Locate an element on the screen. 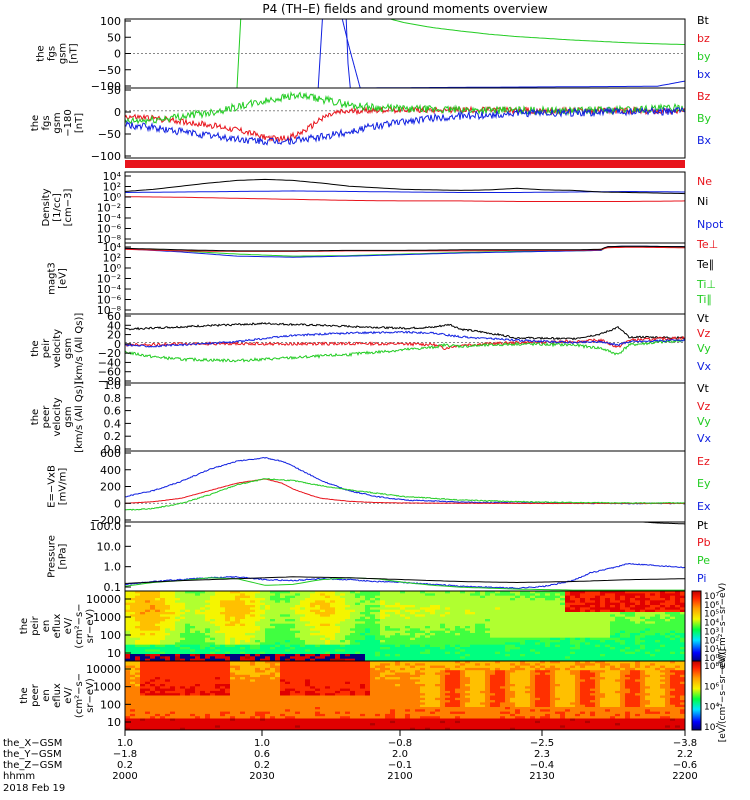 The height and width of the screenshot is (800, 750). x-tick-value: 0.2 is located at coordinates (125, 765).